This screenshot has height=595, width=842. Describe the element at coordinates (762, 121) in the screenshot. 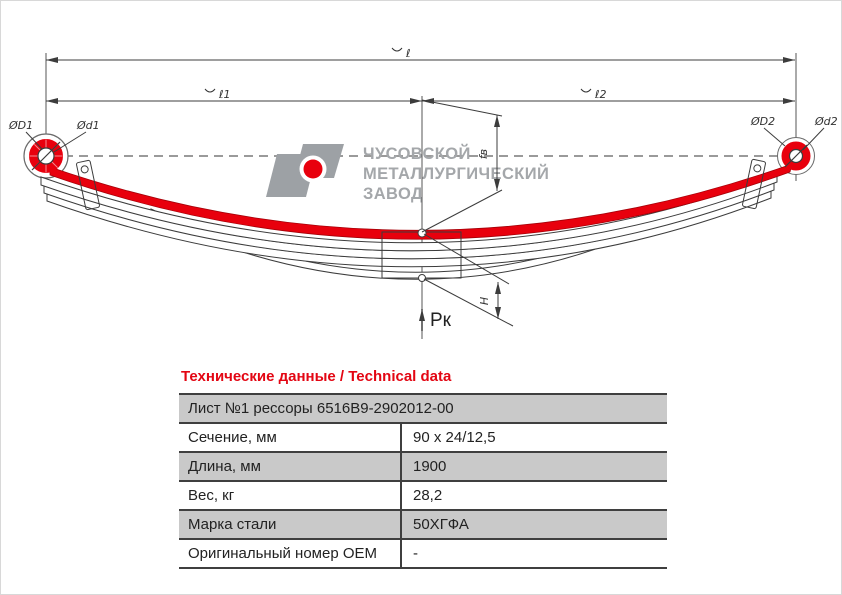

I see `dim-label-D2: ØD2` at that location.